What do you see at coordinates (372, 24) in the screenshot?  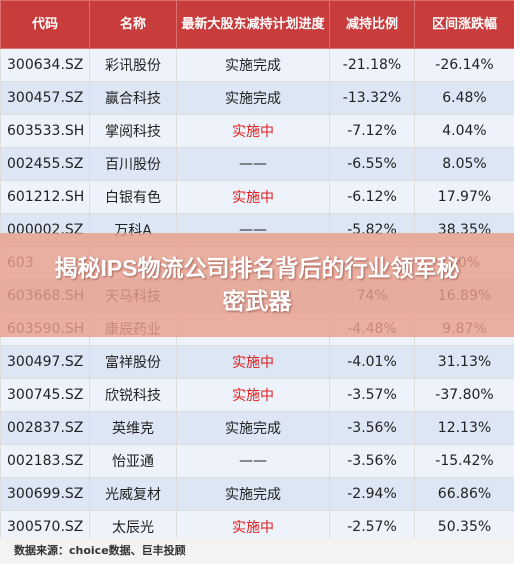 I see `header-ratio: 减持比例` at bounding box center [372, 24].